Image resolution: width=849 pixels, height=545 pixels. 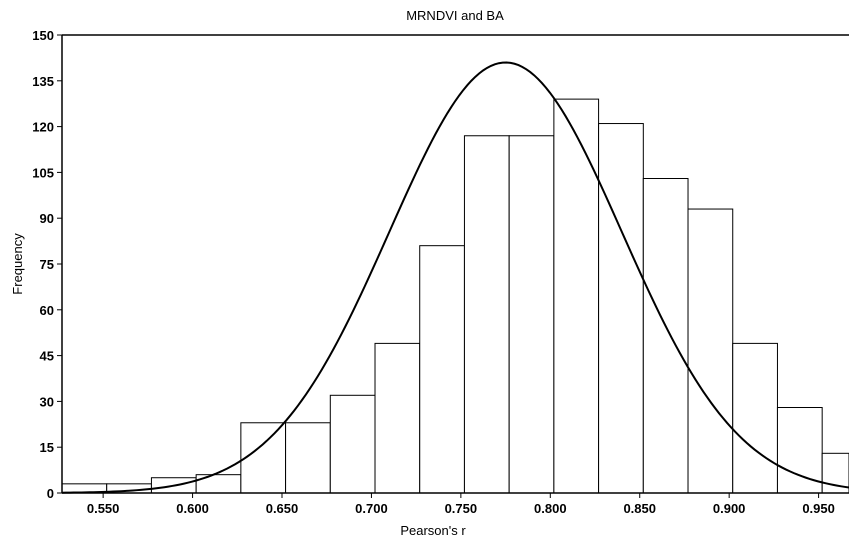 I want to click on x-tick-label: 0.850, so click(x=639, y=508).